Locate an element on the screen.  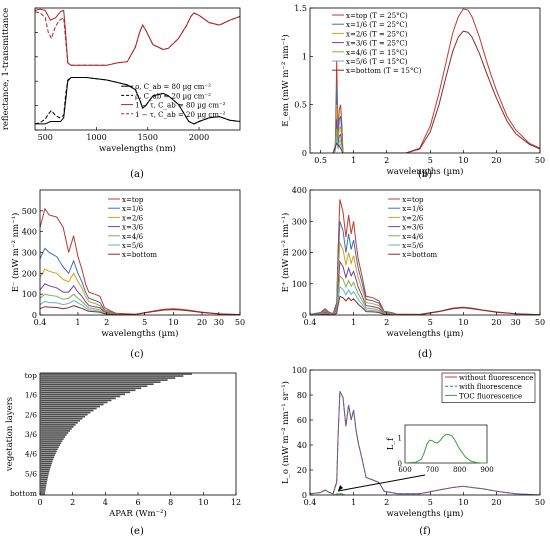
legend-box is located at coordinates (488, 387).